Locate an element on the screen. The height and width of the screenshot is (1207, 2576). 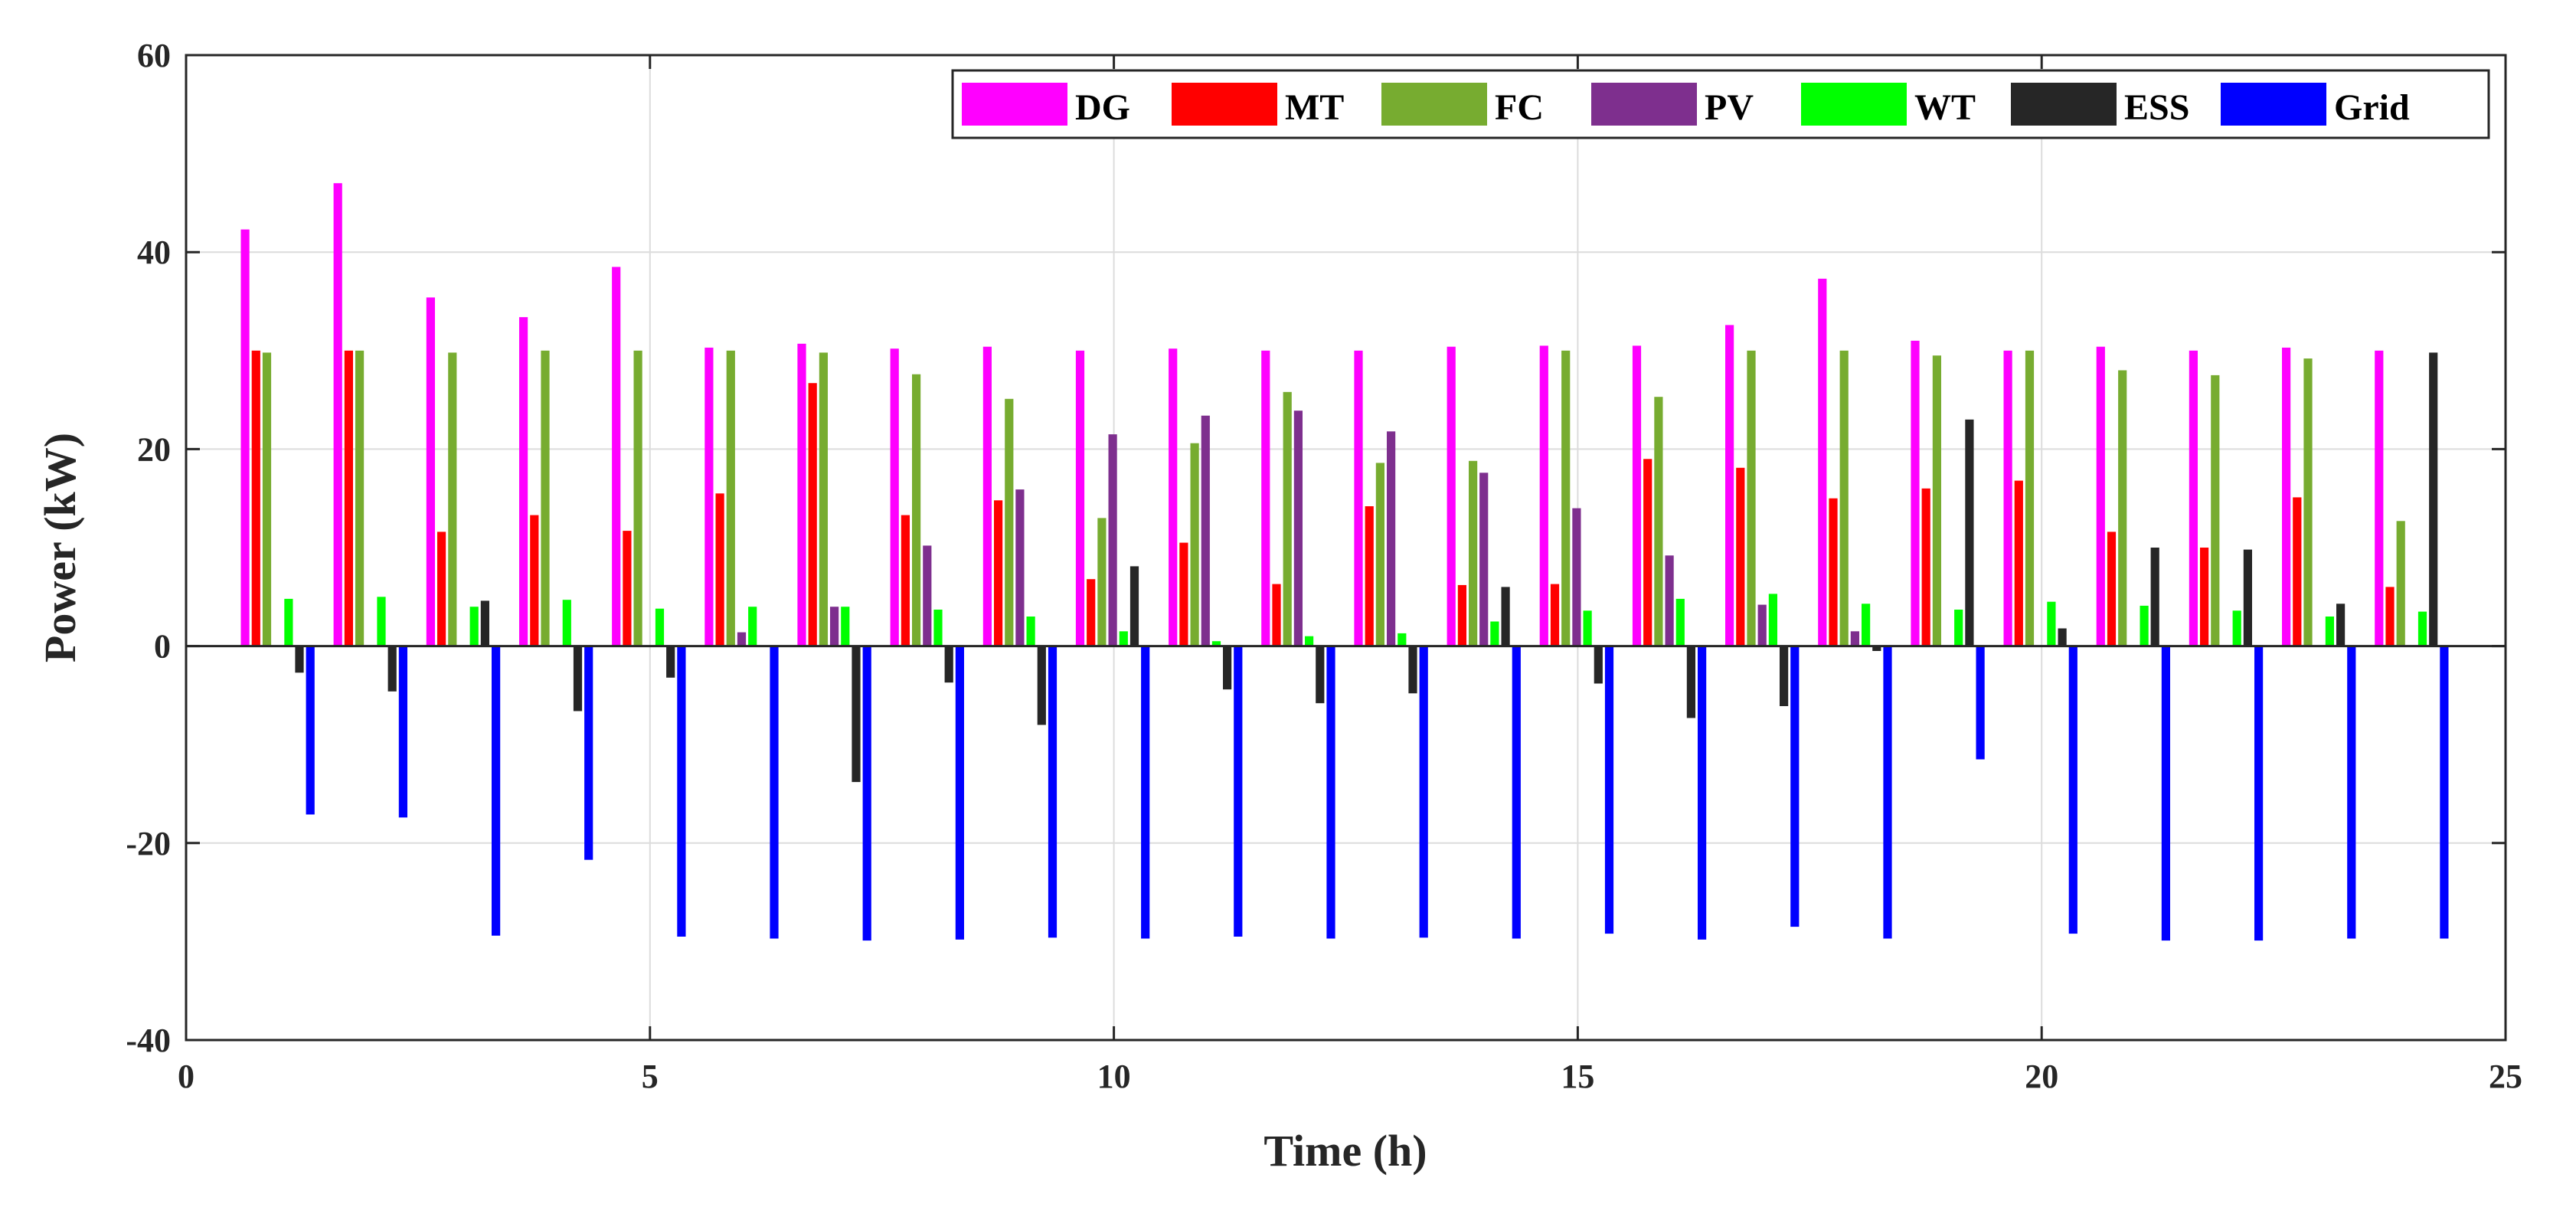
bar-dg-t11 is located at coordinates (1173, 497).